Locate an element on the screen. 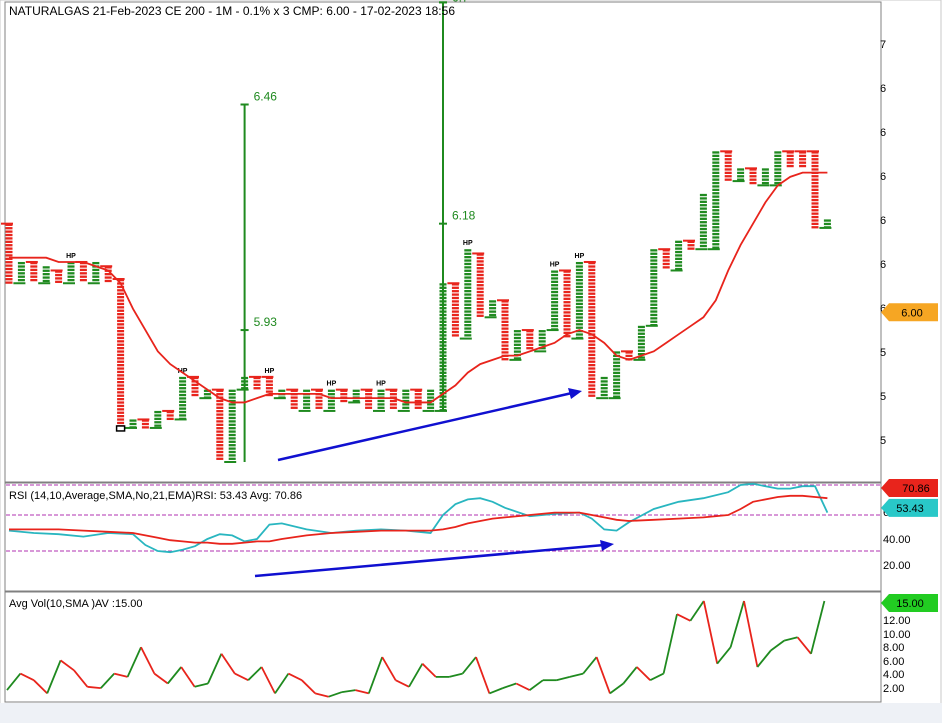  price-annotation-label: 6.7 is located at coordinates (460, 2).